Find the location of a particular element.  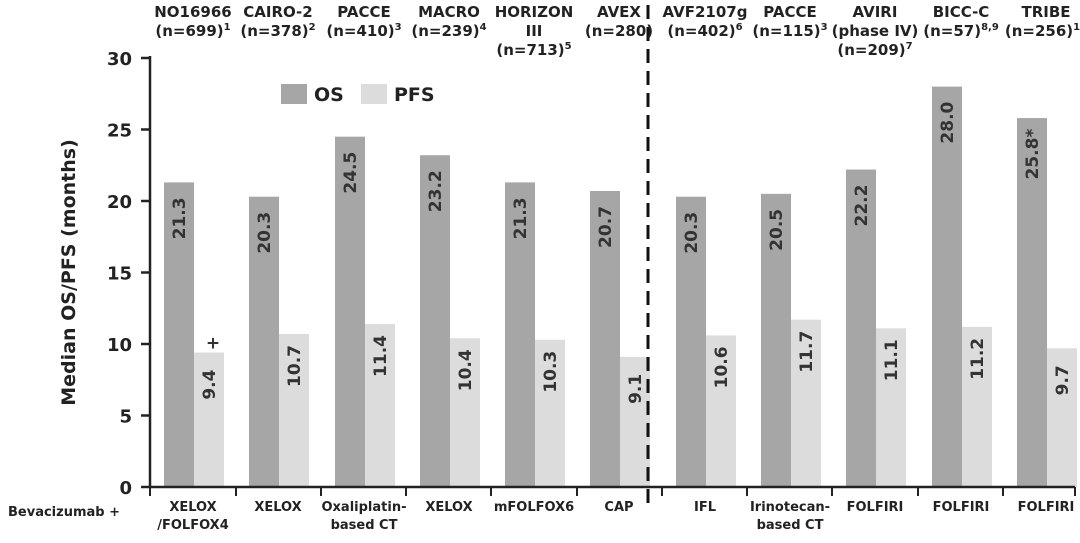

y-tick-label-5: 5 is located at coordinates (125, 417).